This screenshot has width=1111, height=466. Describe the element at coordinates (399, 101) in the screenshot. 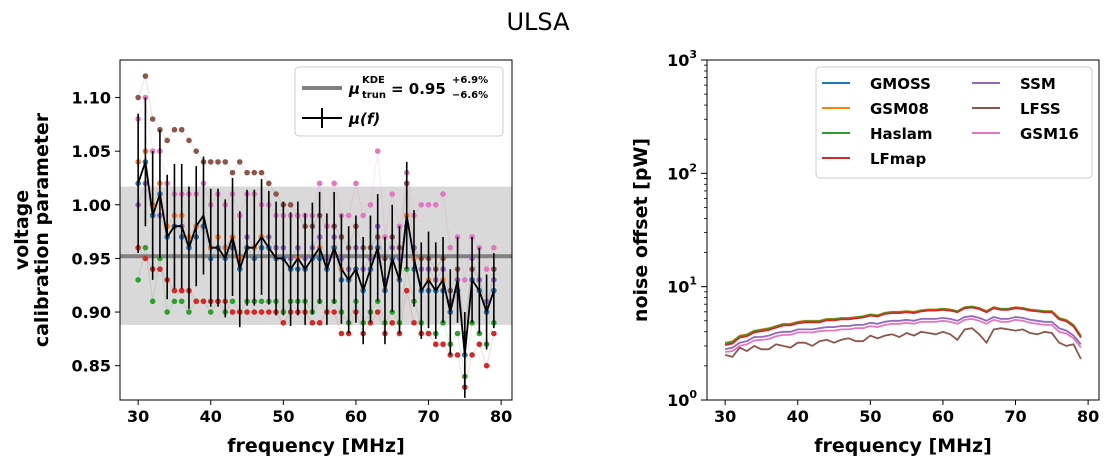

I see `left-legend-box` at that location.